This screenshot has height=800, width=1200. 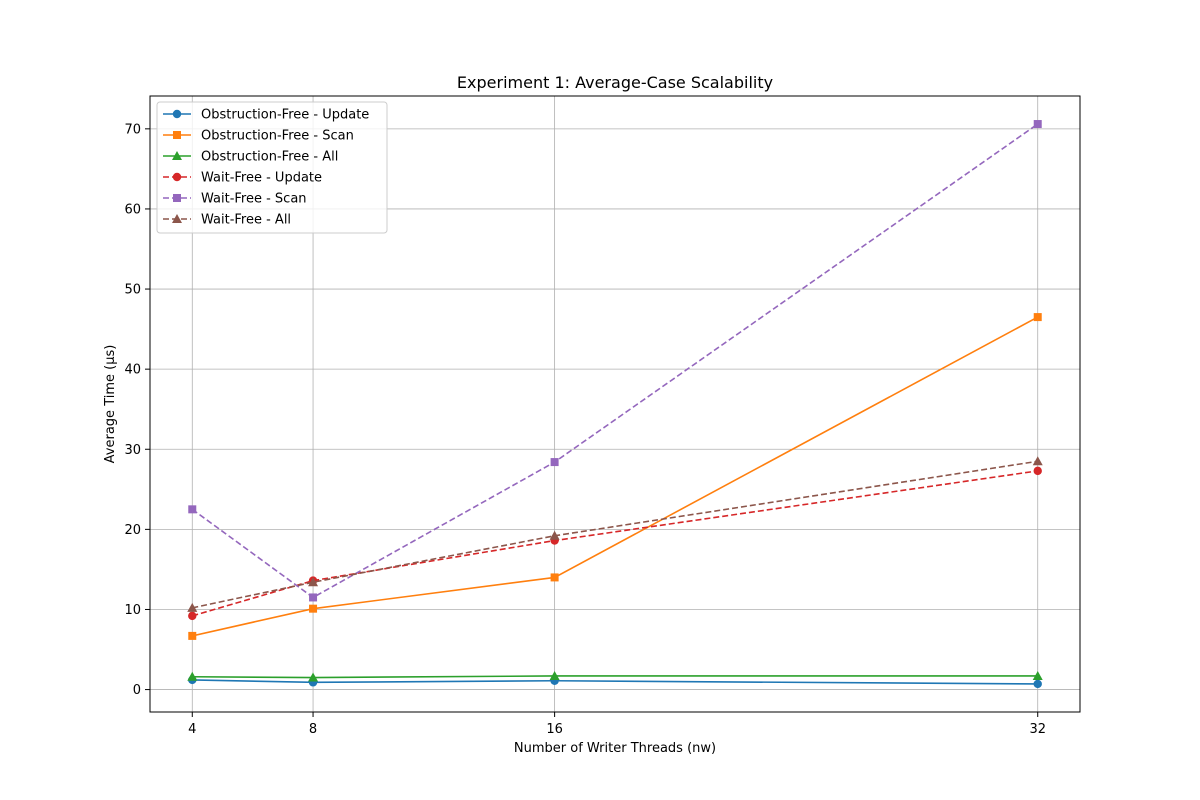 I want to click on y-tick-label: 30, so click(x=132, y=450).